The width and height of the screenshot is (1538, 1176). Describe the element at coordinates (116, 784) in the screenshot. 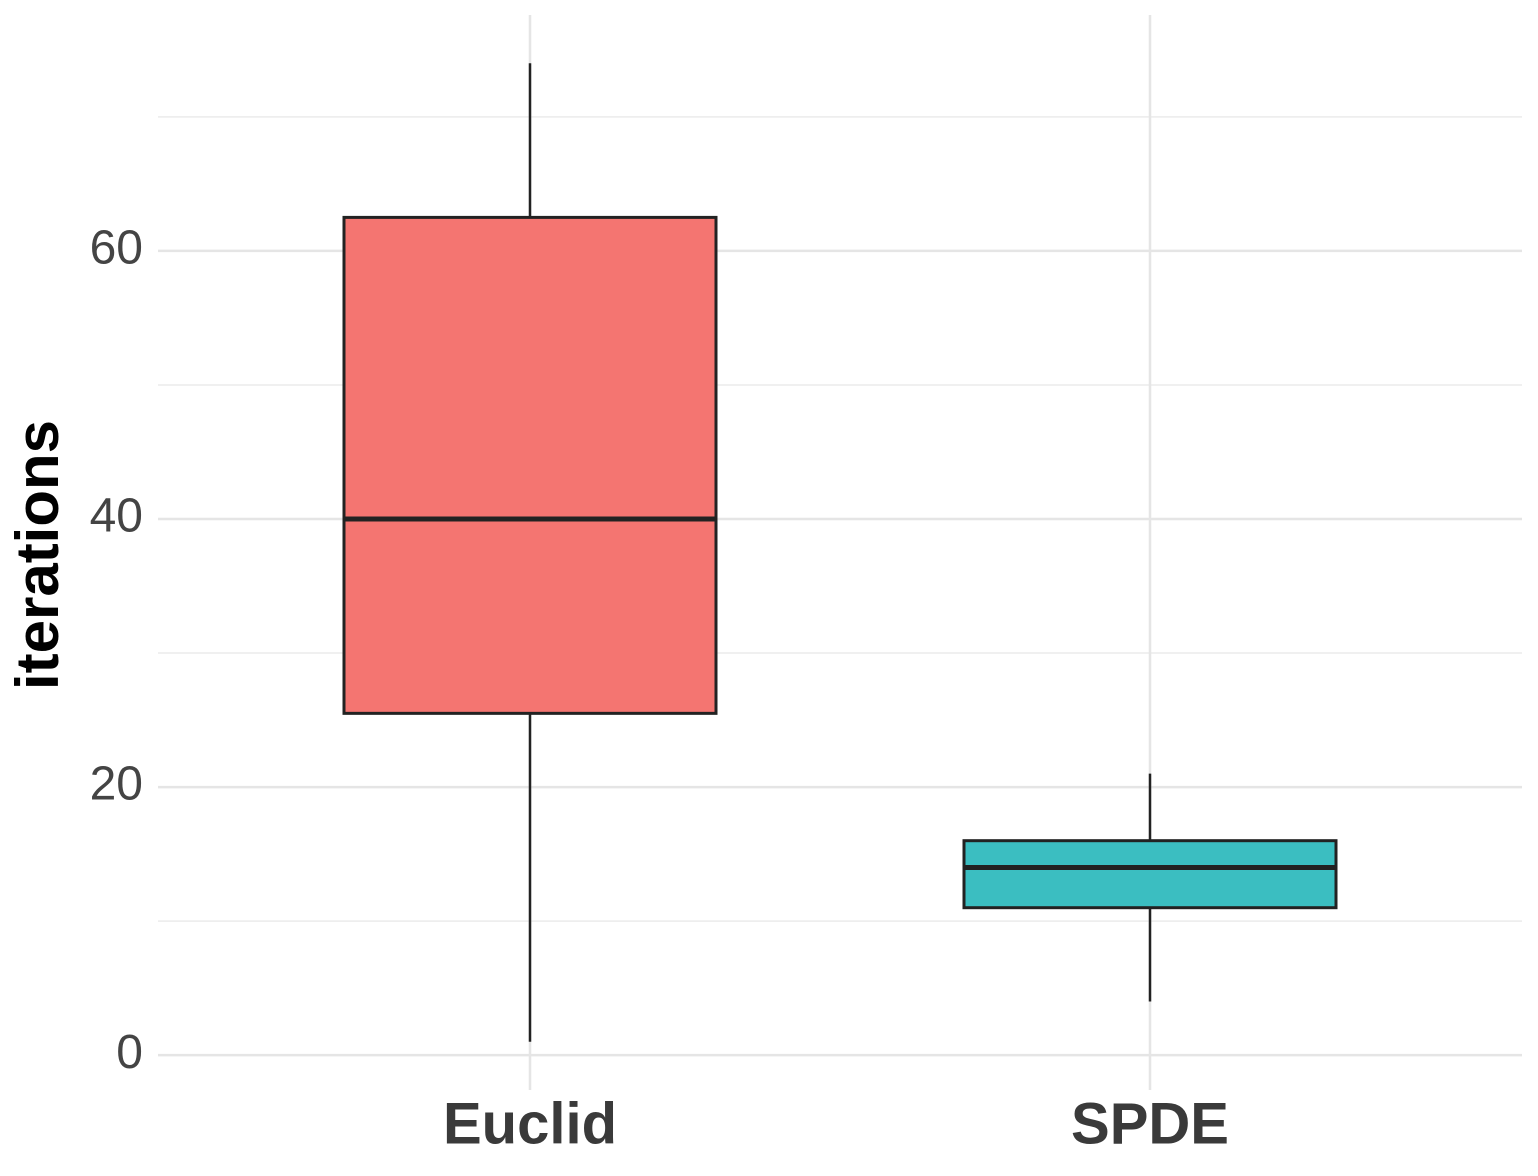

I see `y-tick-label: 20` at that location.